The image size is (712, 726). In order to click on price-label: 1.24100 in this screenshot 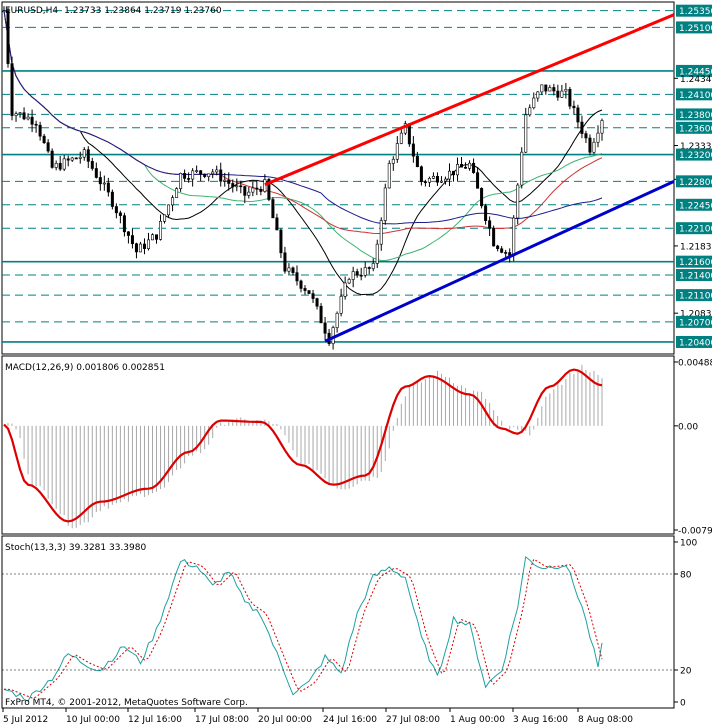, I will do `click(695, 96)`.